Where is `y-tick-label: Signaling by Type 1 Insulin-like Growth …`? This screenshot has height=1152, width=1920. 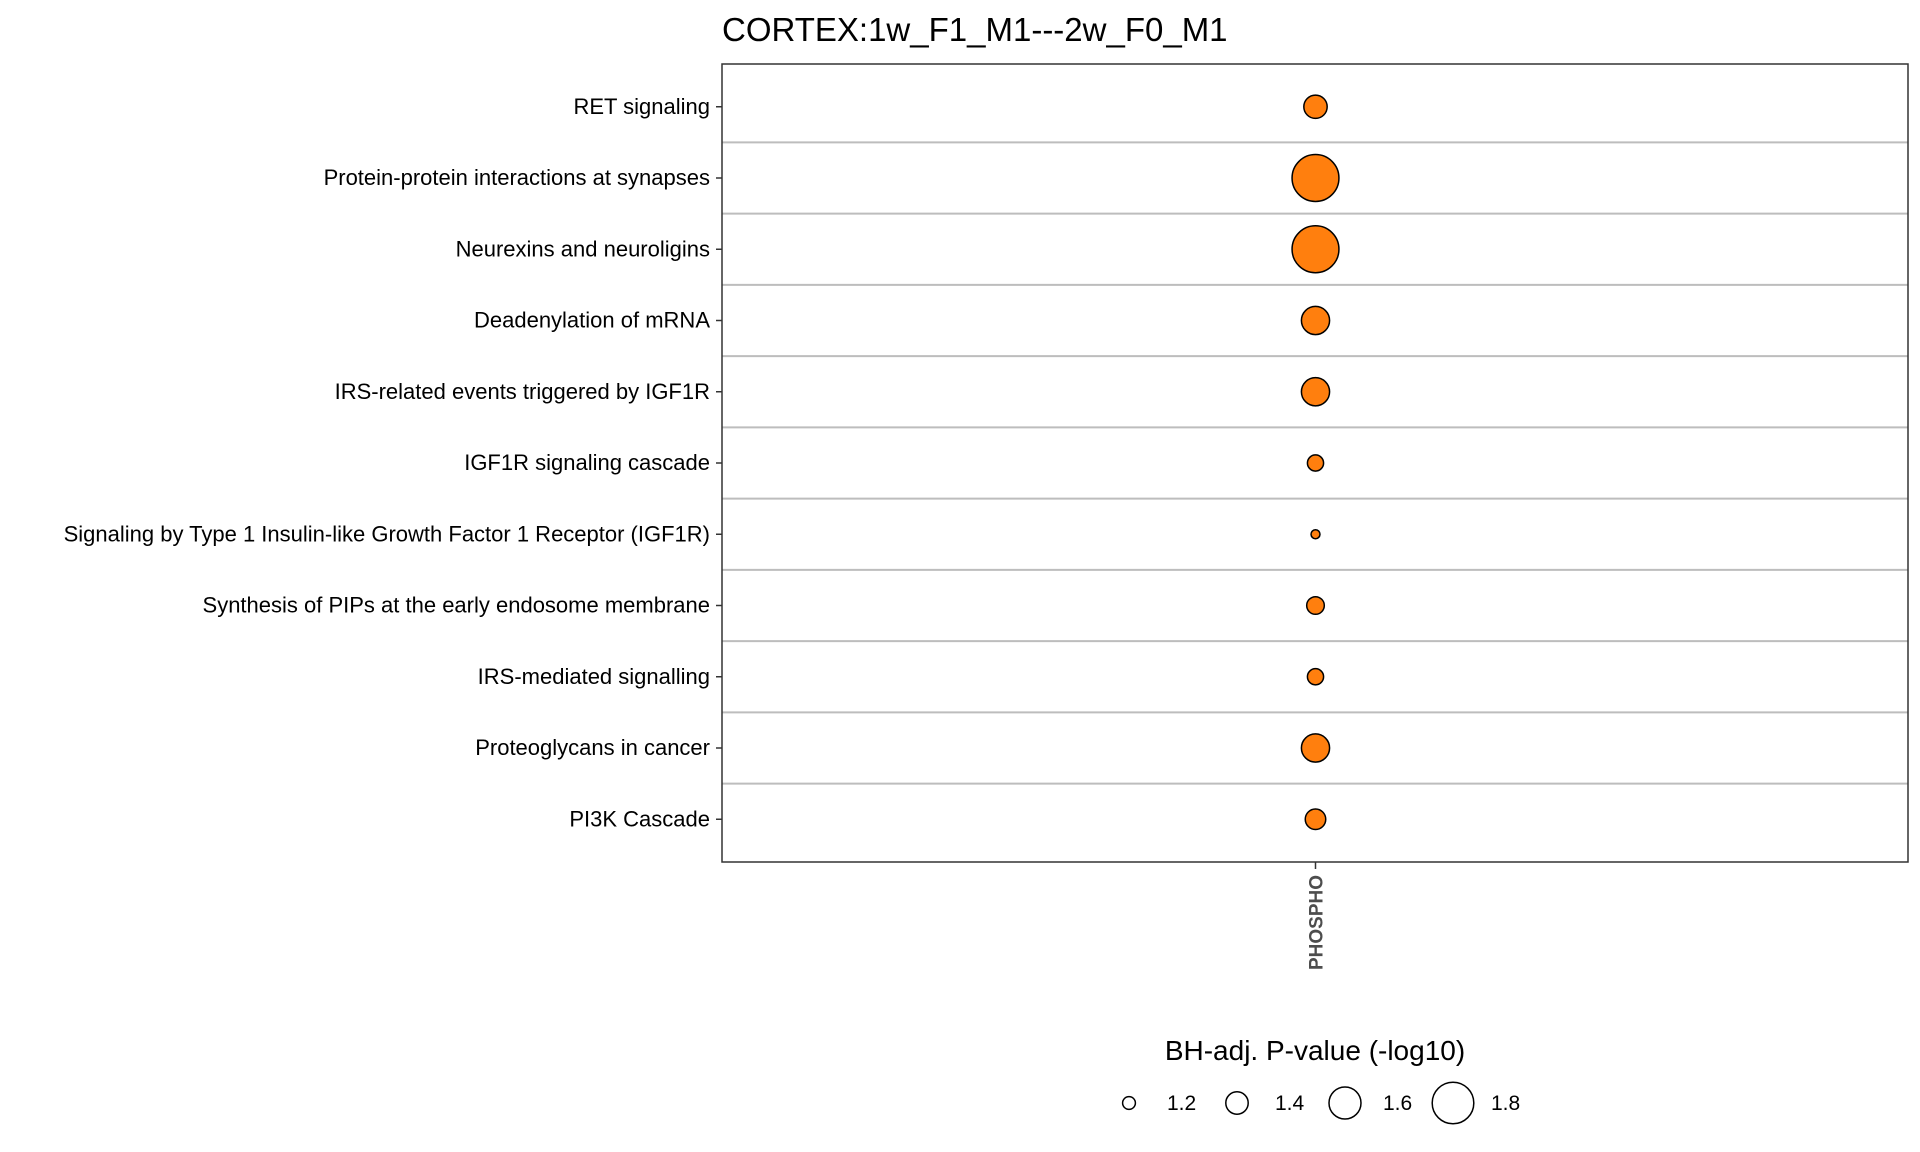 y-tick-label: Signaling by Type 1 Insulin-like Growth … is located at coordinates (387, 533).